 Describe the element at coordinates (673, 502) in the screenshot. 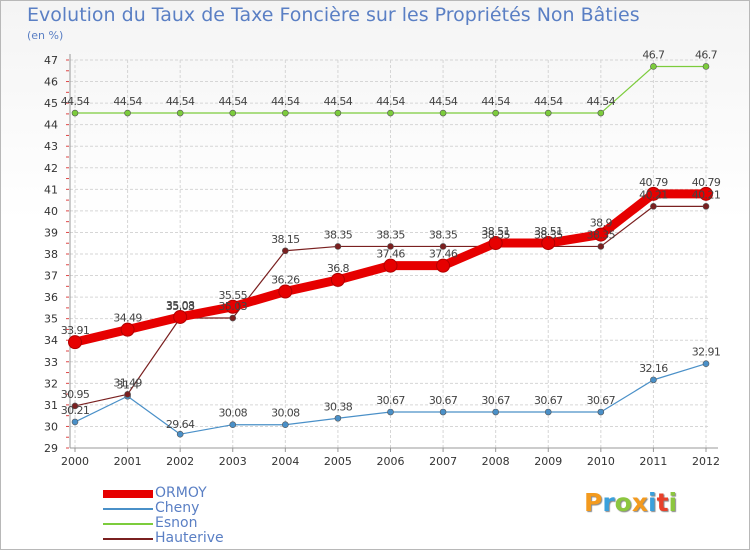

I see `logo-letter: i` at that location.